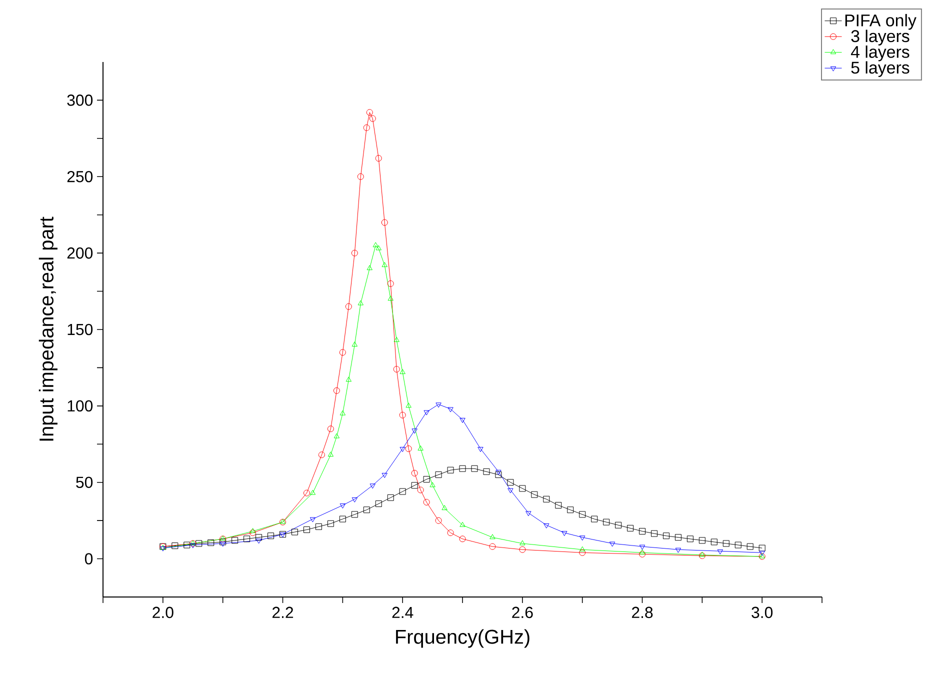  I want to click on x-tick-label: 2.4, so click(403, 612).